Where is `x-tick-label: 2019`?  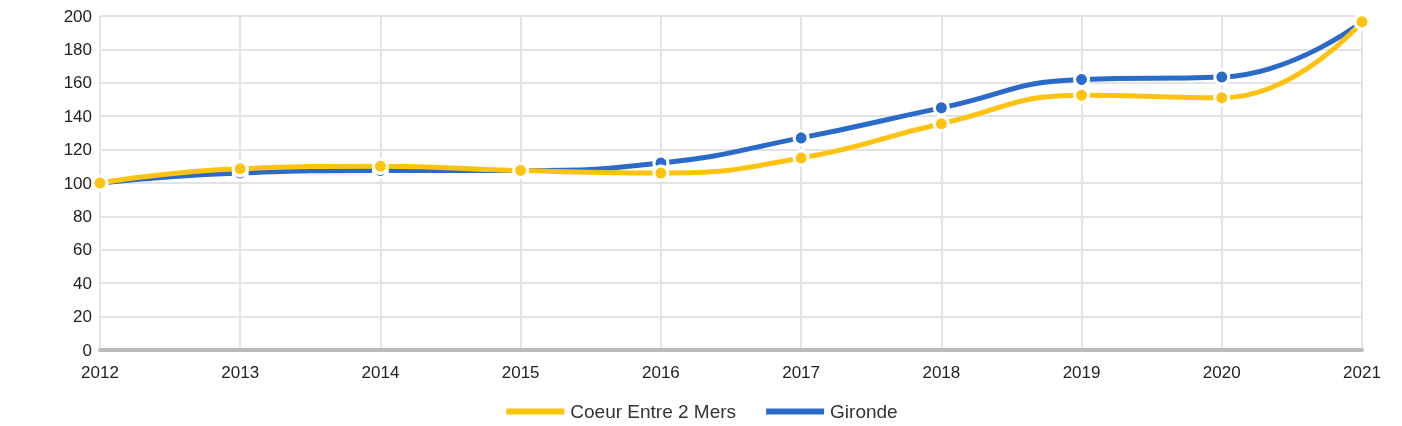 x-tick-label: 2019 is located at coordinates (1081, 372).